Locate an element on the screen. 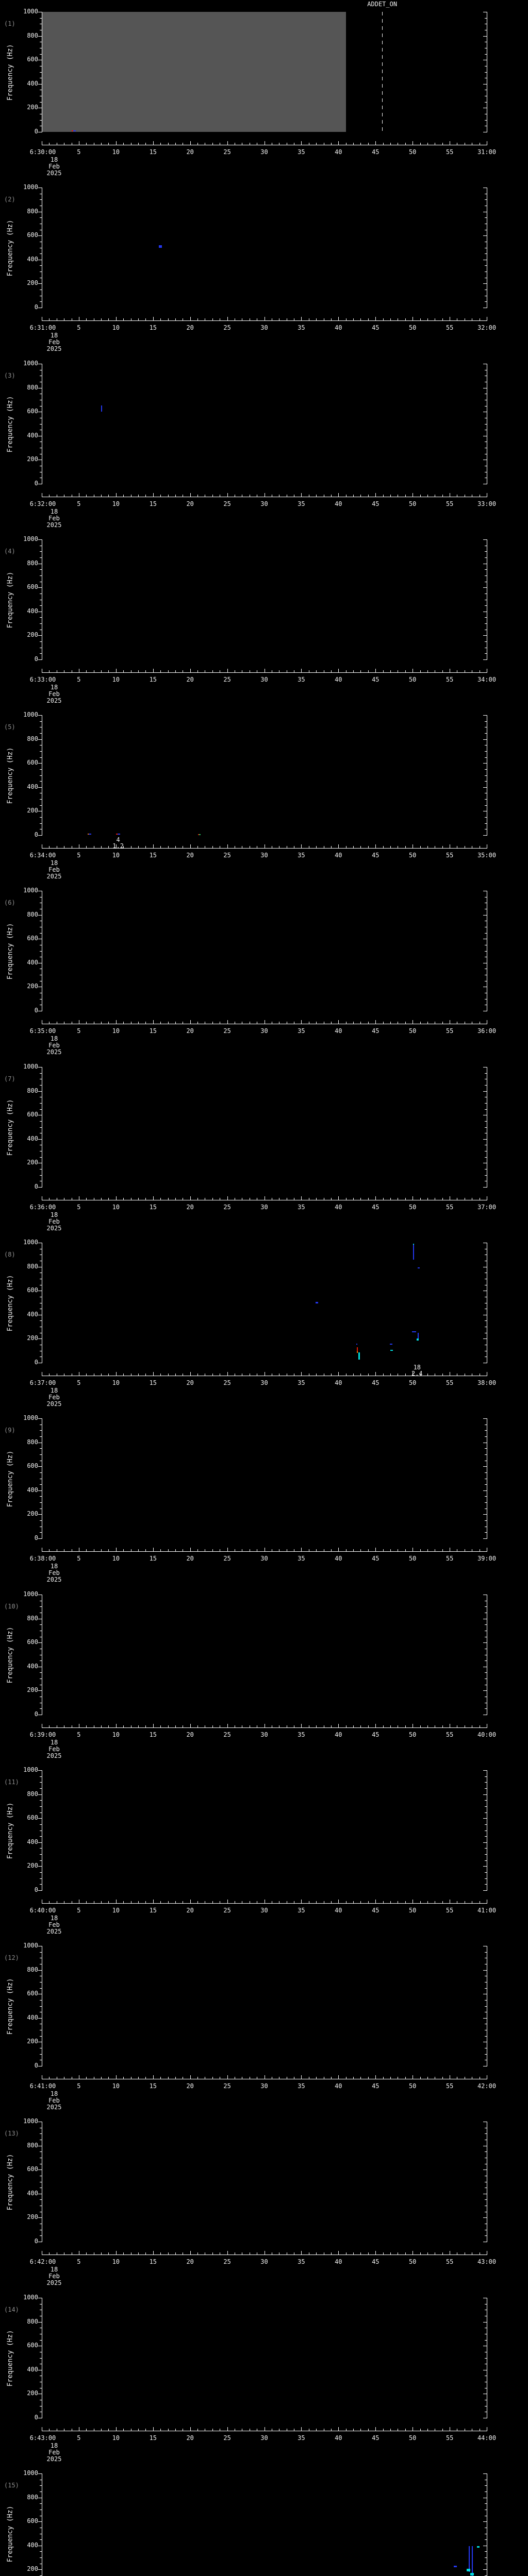  x-tick-label: 10 is located at coordinates (116, 504).